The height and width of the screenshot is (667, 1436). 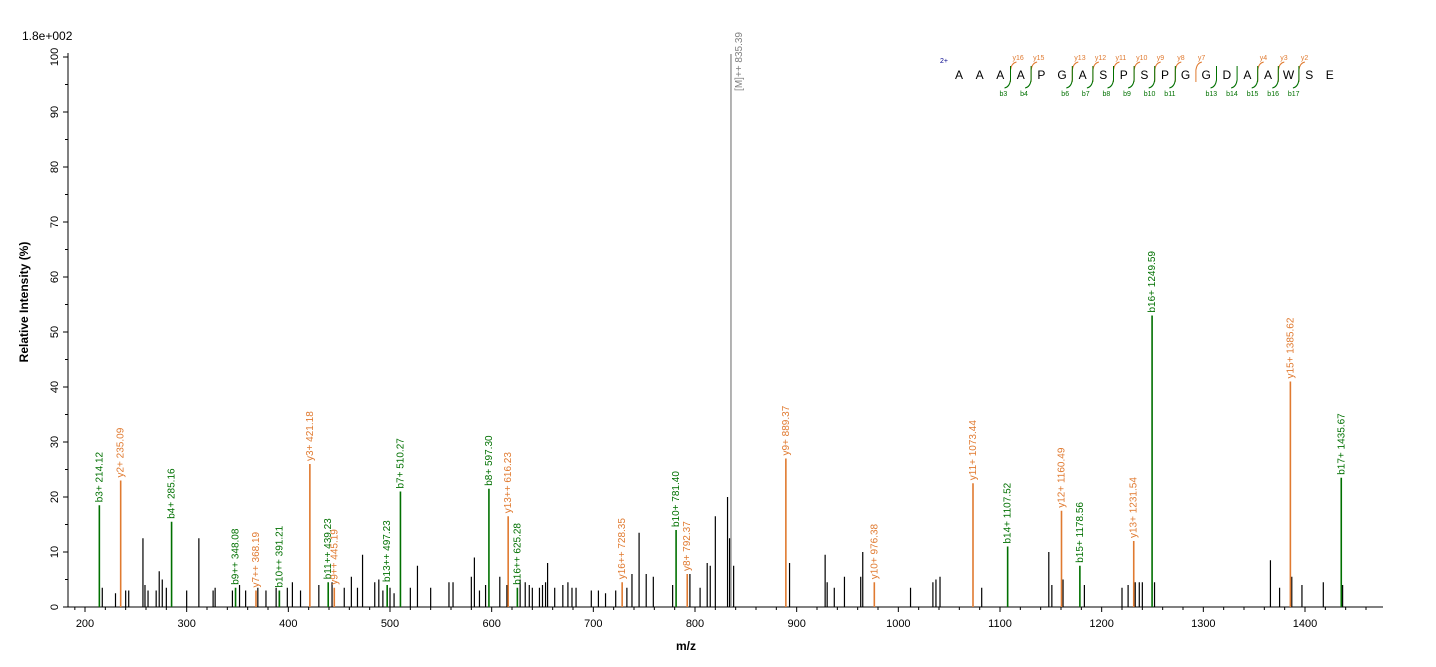 I want to click on y-ion-cleavage-label: y3, so click(x=1284, y=58).